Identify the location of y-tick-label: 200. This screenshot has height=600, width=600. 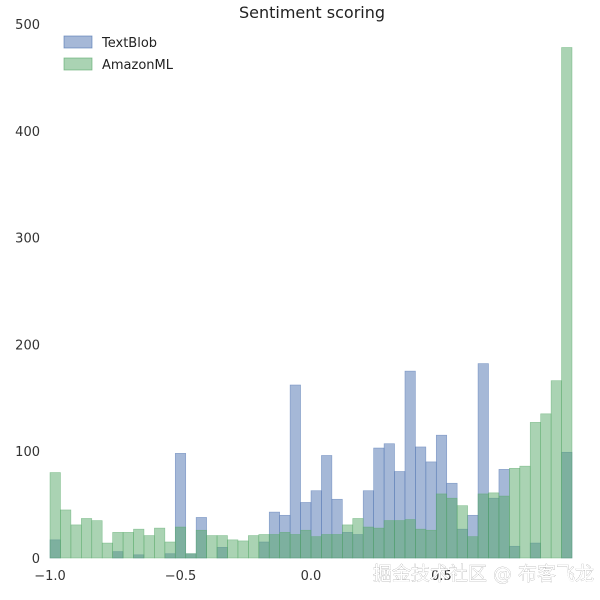
(27, 345).